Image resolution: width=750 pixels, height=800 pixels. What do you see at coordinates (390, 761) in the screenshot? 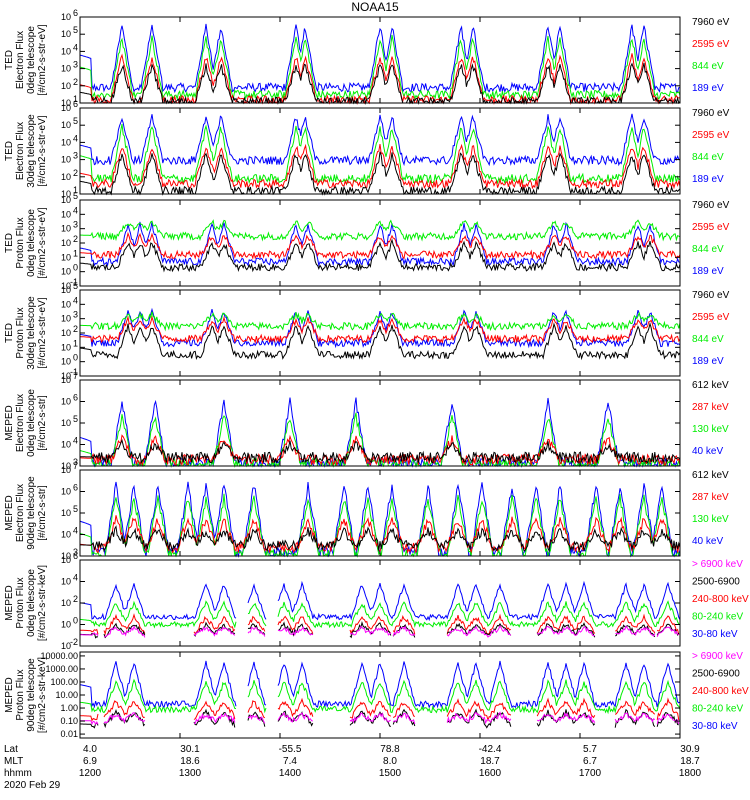
I see `x-tick-mlt: 8.0` at bounding box center [390, 761].